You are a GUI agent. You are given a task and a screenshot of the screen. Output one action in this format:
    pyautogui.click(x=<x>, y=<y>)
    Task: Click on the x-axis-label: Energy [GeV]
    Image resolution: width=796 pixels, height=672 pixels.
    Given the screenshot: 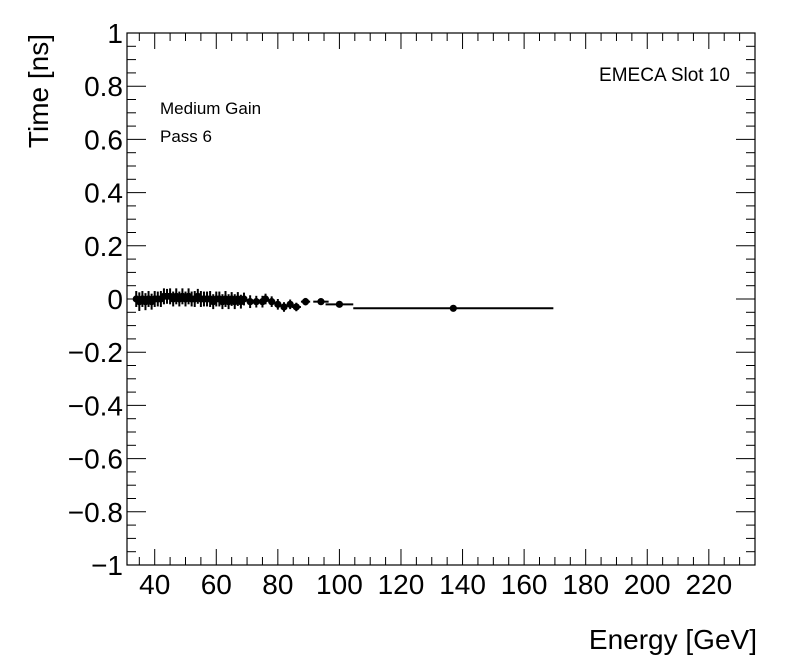 What is the action you would take?
    pyautogui.click(x=673, y=639)
    